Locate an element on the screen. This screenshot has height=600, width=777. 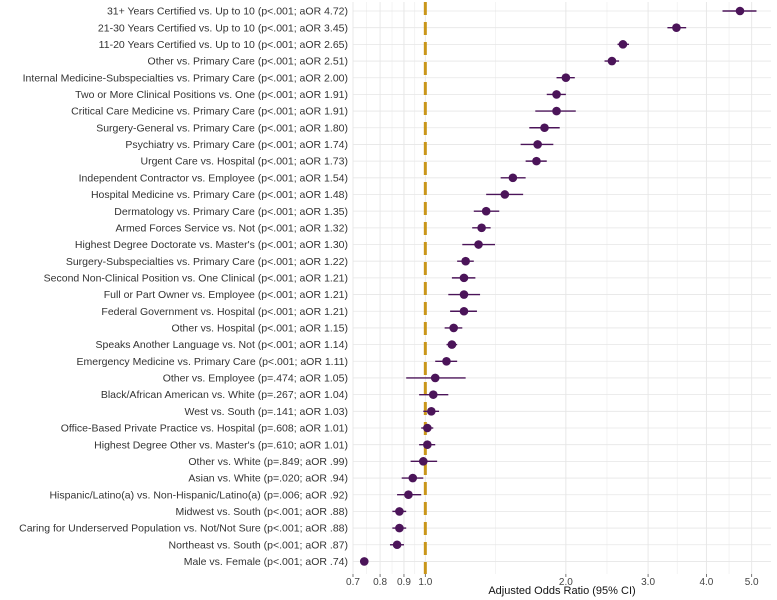
estimate-row: Other vs. White (p=.849; aOR .99) is located at coordinates (313, 462).